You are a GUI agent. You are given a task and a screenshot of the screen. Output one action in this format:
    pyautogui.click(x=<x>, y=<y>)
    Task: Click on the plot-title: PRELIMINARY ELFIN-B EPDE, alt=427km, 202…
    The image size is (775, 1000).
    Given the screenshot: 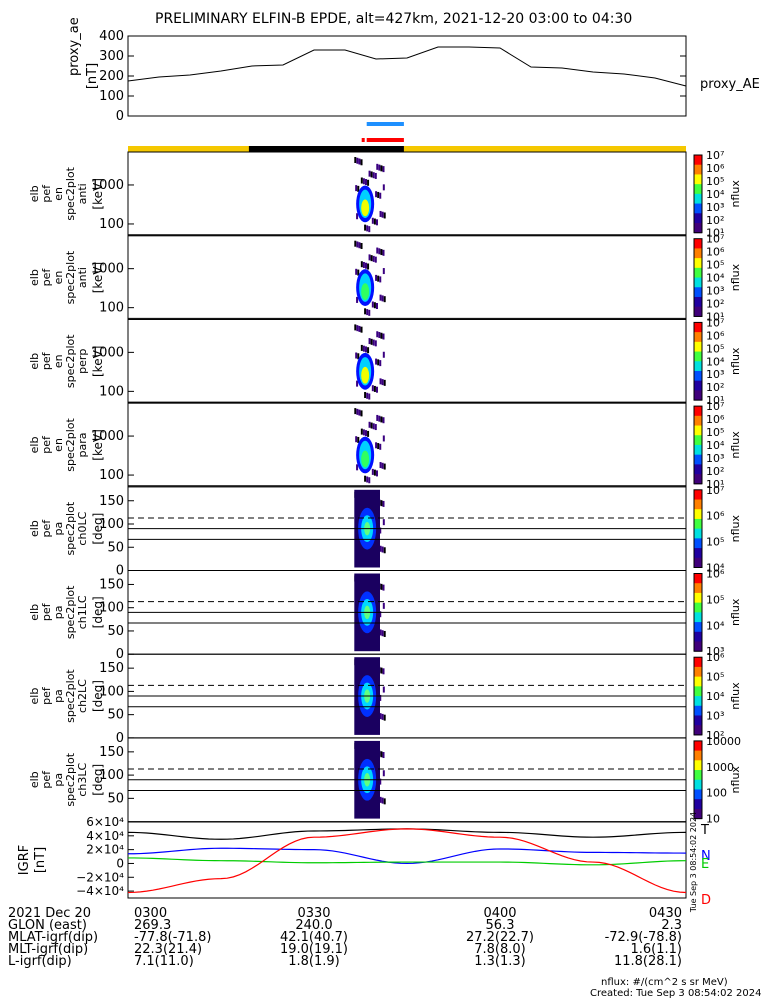 What is the action you would take?
    pyautogui.click(x=394, y=19)
    